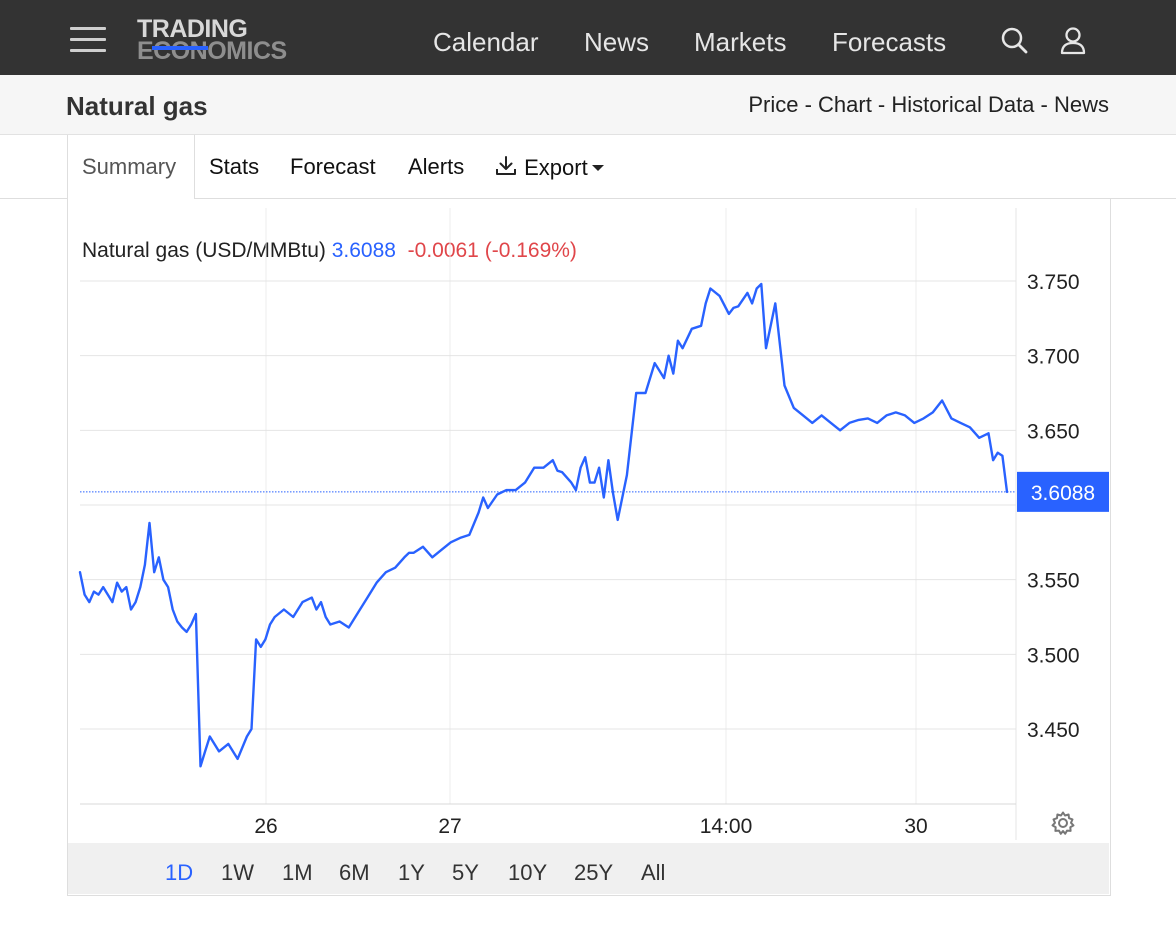 The height and width of the screenshot is (925, 1176). What do you see at coordinates (528, 872) in the screenshot?
I see `range-10y: 10Y` at bounding box center [528, 872].